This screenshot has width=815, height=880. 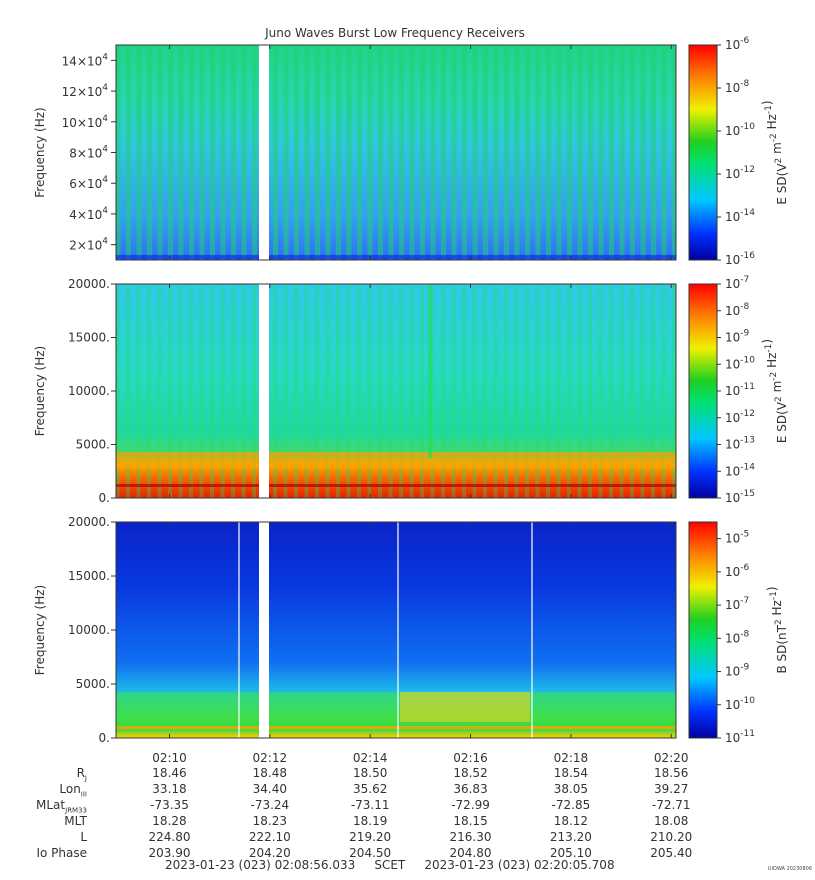 What do you see at coordinates (270, 805) in the screenshot?
I see `ephemeris-value: -73.24` at bounding box center [270, 805].